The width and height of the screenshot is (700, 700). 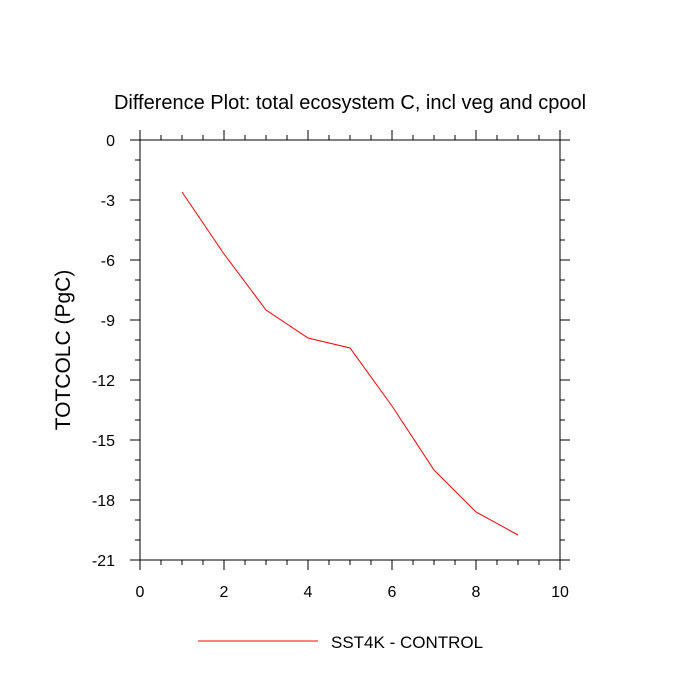 What do you see at coordinates (407, 642) in the screenshot?
I see `legend-label-sst4k-control: SST4K - CONTROL` at bounding box center [407, 642].